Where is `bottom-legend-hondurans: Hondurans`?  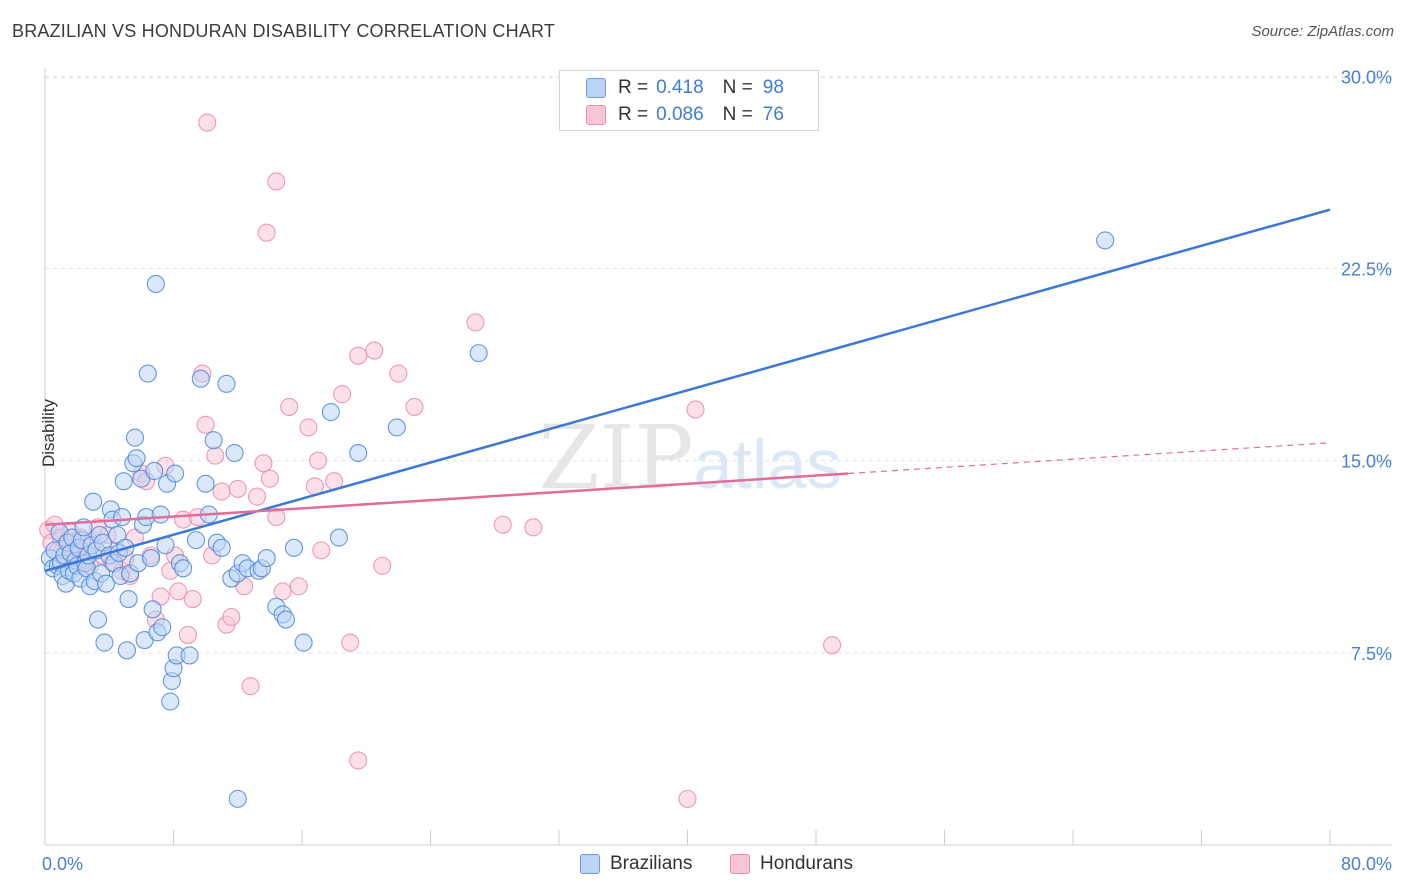
bottom-legend-hondurans: Hondurans is located at coordinates (791, 864).